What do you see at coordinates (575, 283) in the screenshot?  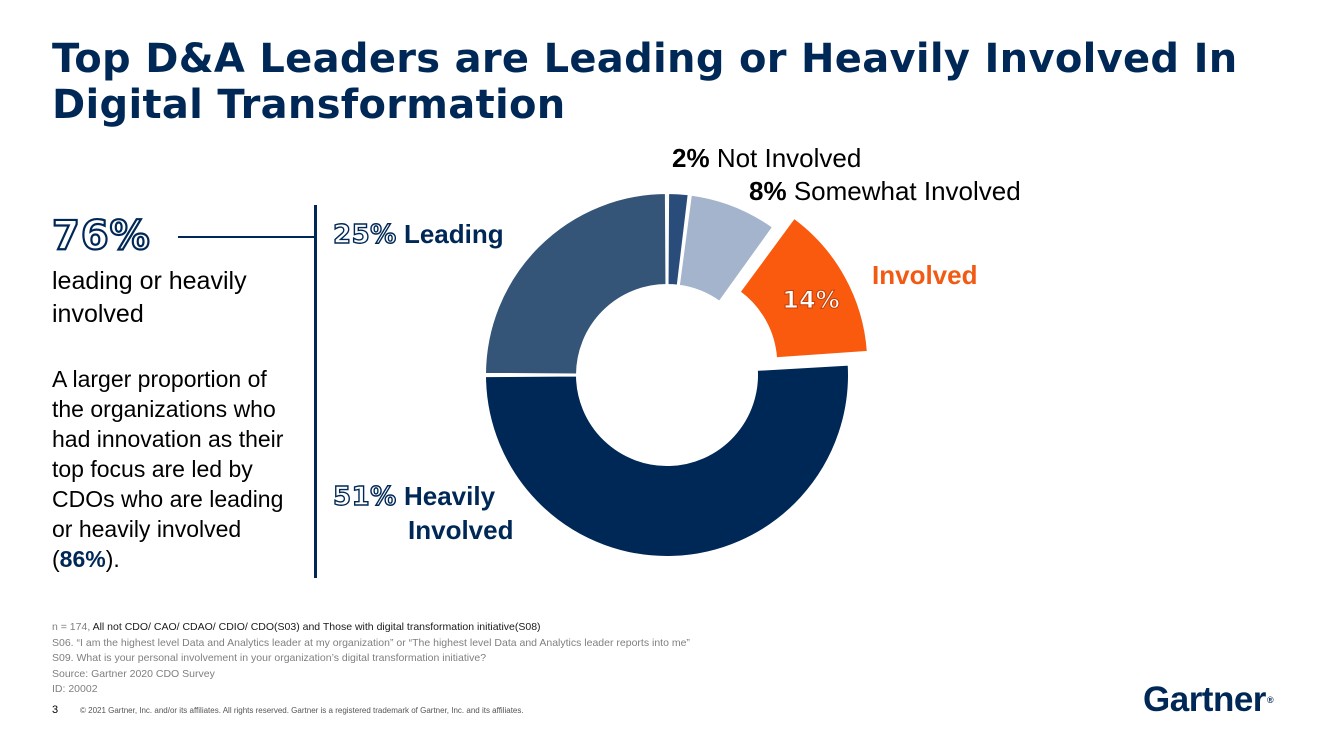 I see `donut-slice-leading` at bounding box center [575, 283].